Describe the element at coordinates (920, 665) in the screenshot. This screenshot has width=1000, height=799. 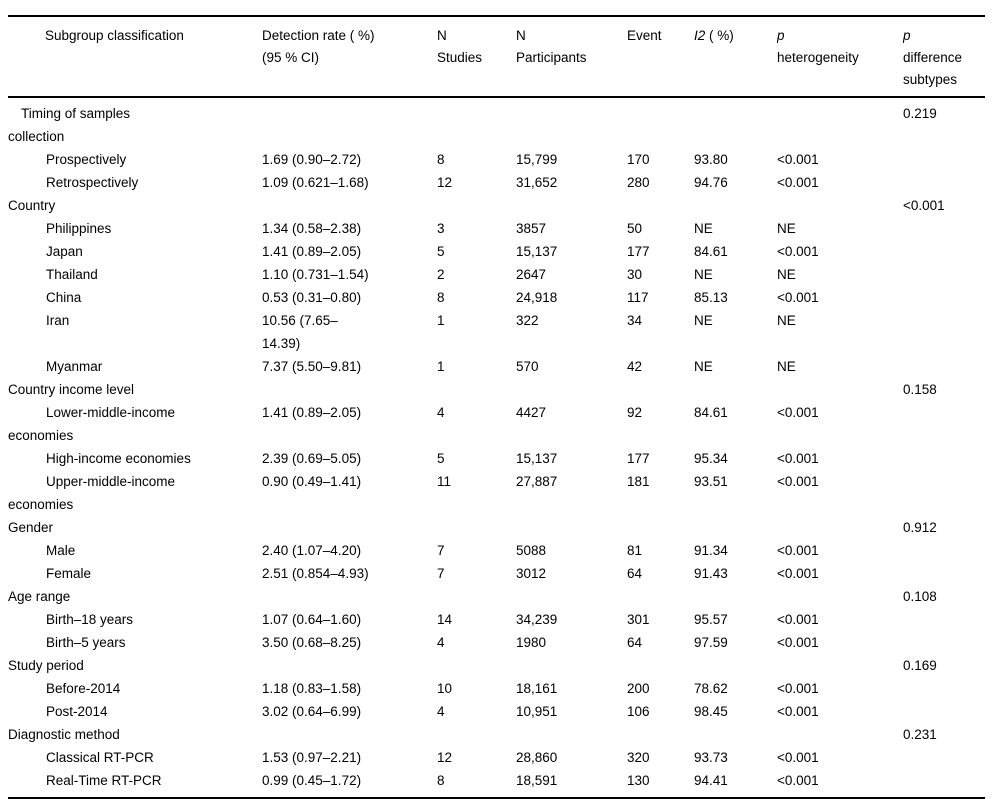
I see `cell-p-diff: 0.169` at that location.